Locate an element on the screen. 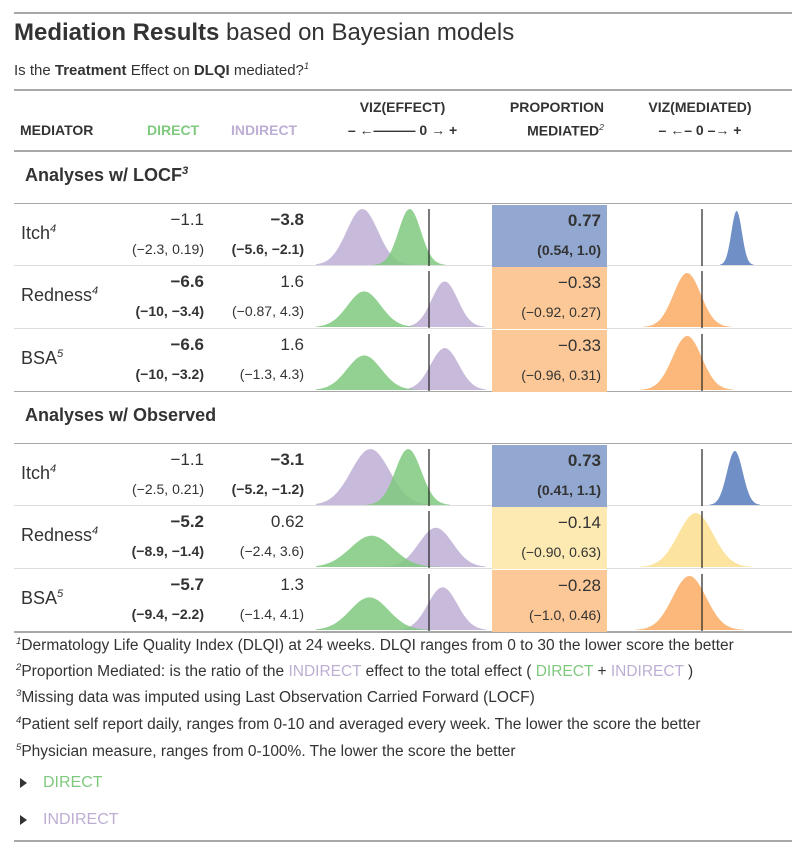 The image size is (805, 852). proportion-ci: (−0.96, 0.31) is located at coordinates (561, 375).